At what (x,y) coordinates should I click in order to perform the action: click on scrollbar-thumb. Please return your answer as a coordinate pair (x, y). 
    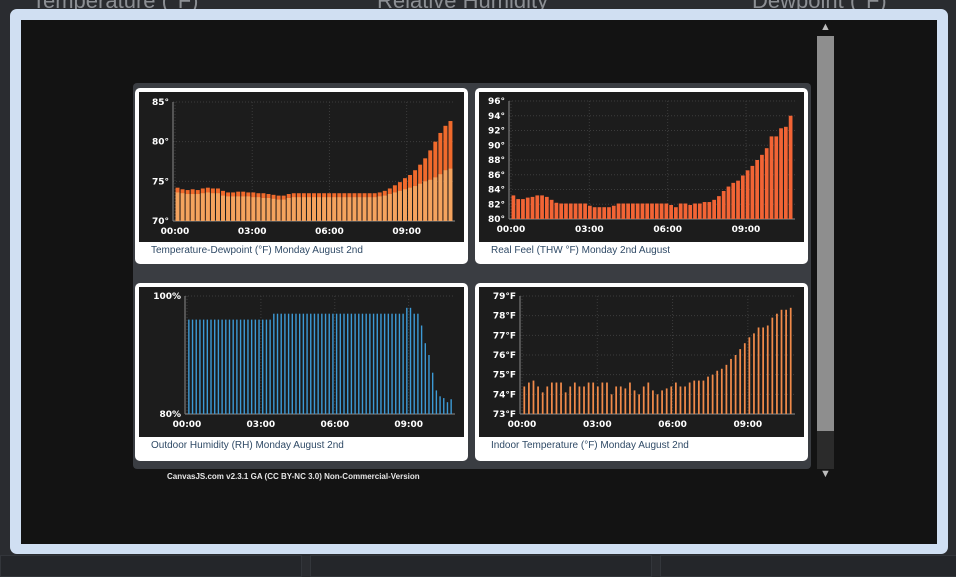
    Looking at the image, I should click on (825, 233).